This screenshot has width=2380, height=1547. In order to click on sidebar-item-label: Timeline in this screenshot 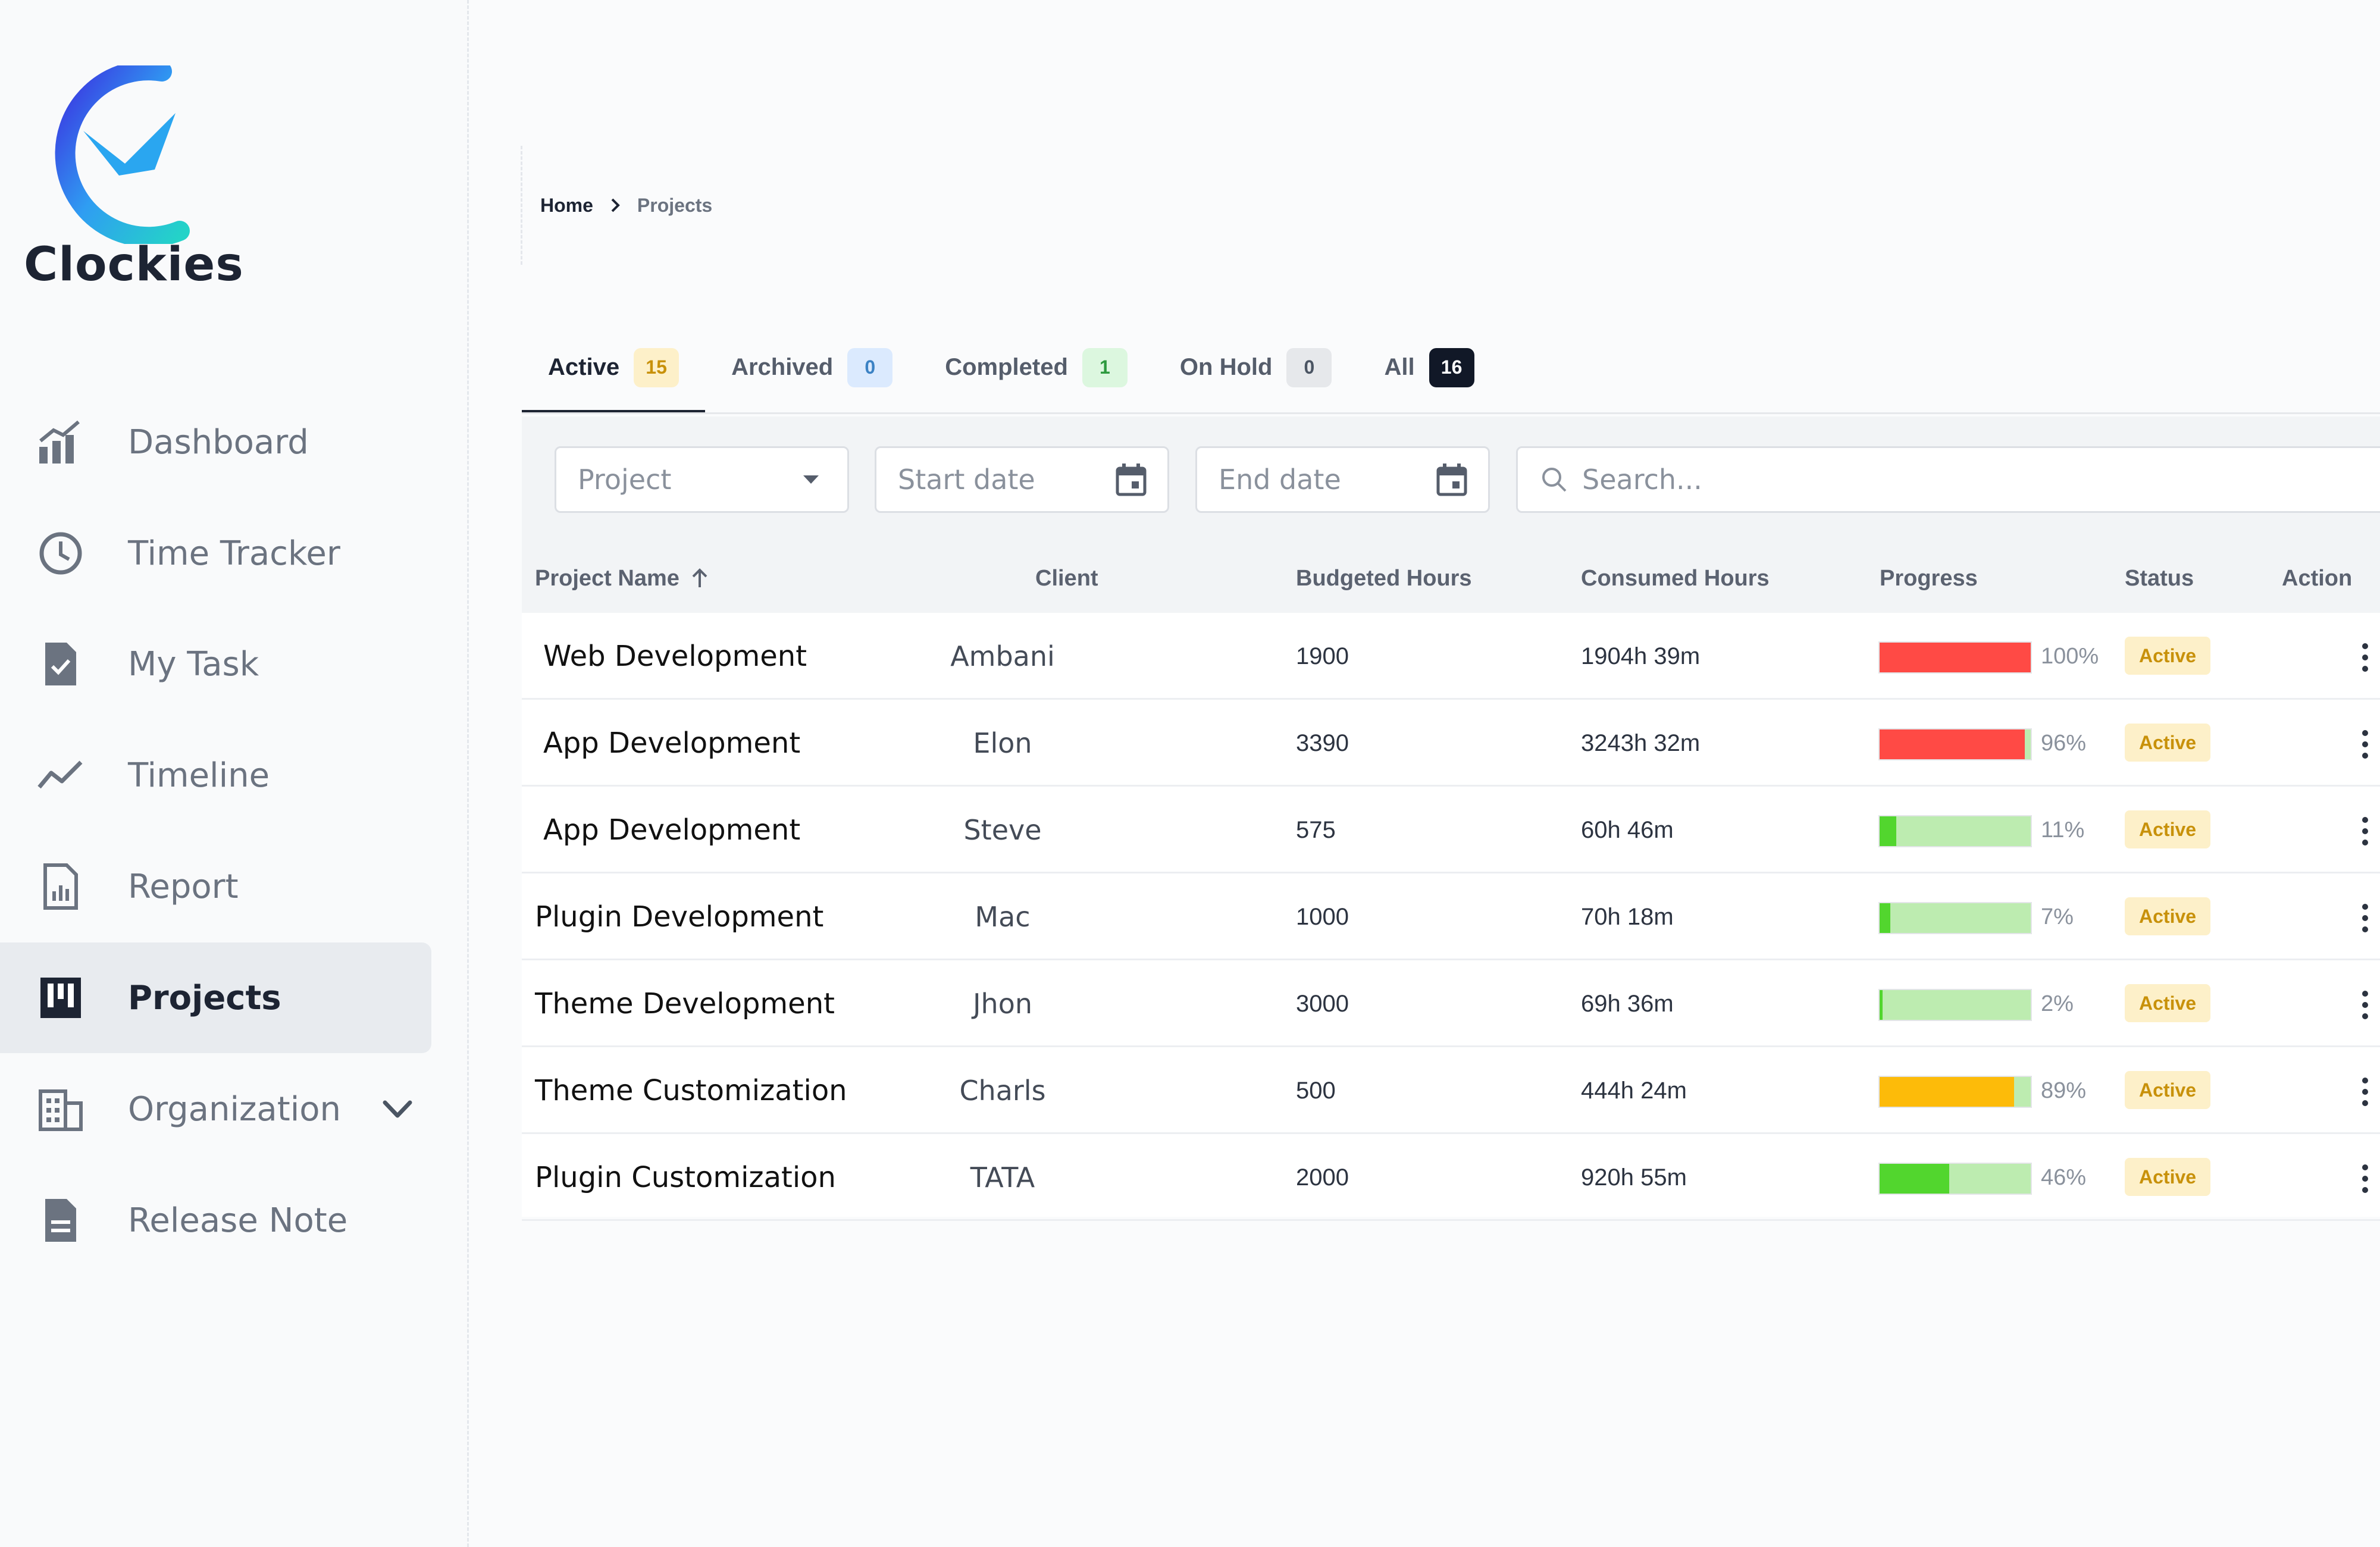, I will do `click(199, 775)`.